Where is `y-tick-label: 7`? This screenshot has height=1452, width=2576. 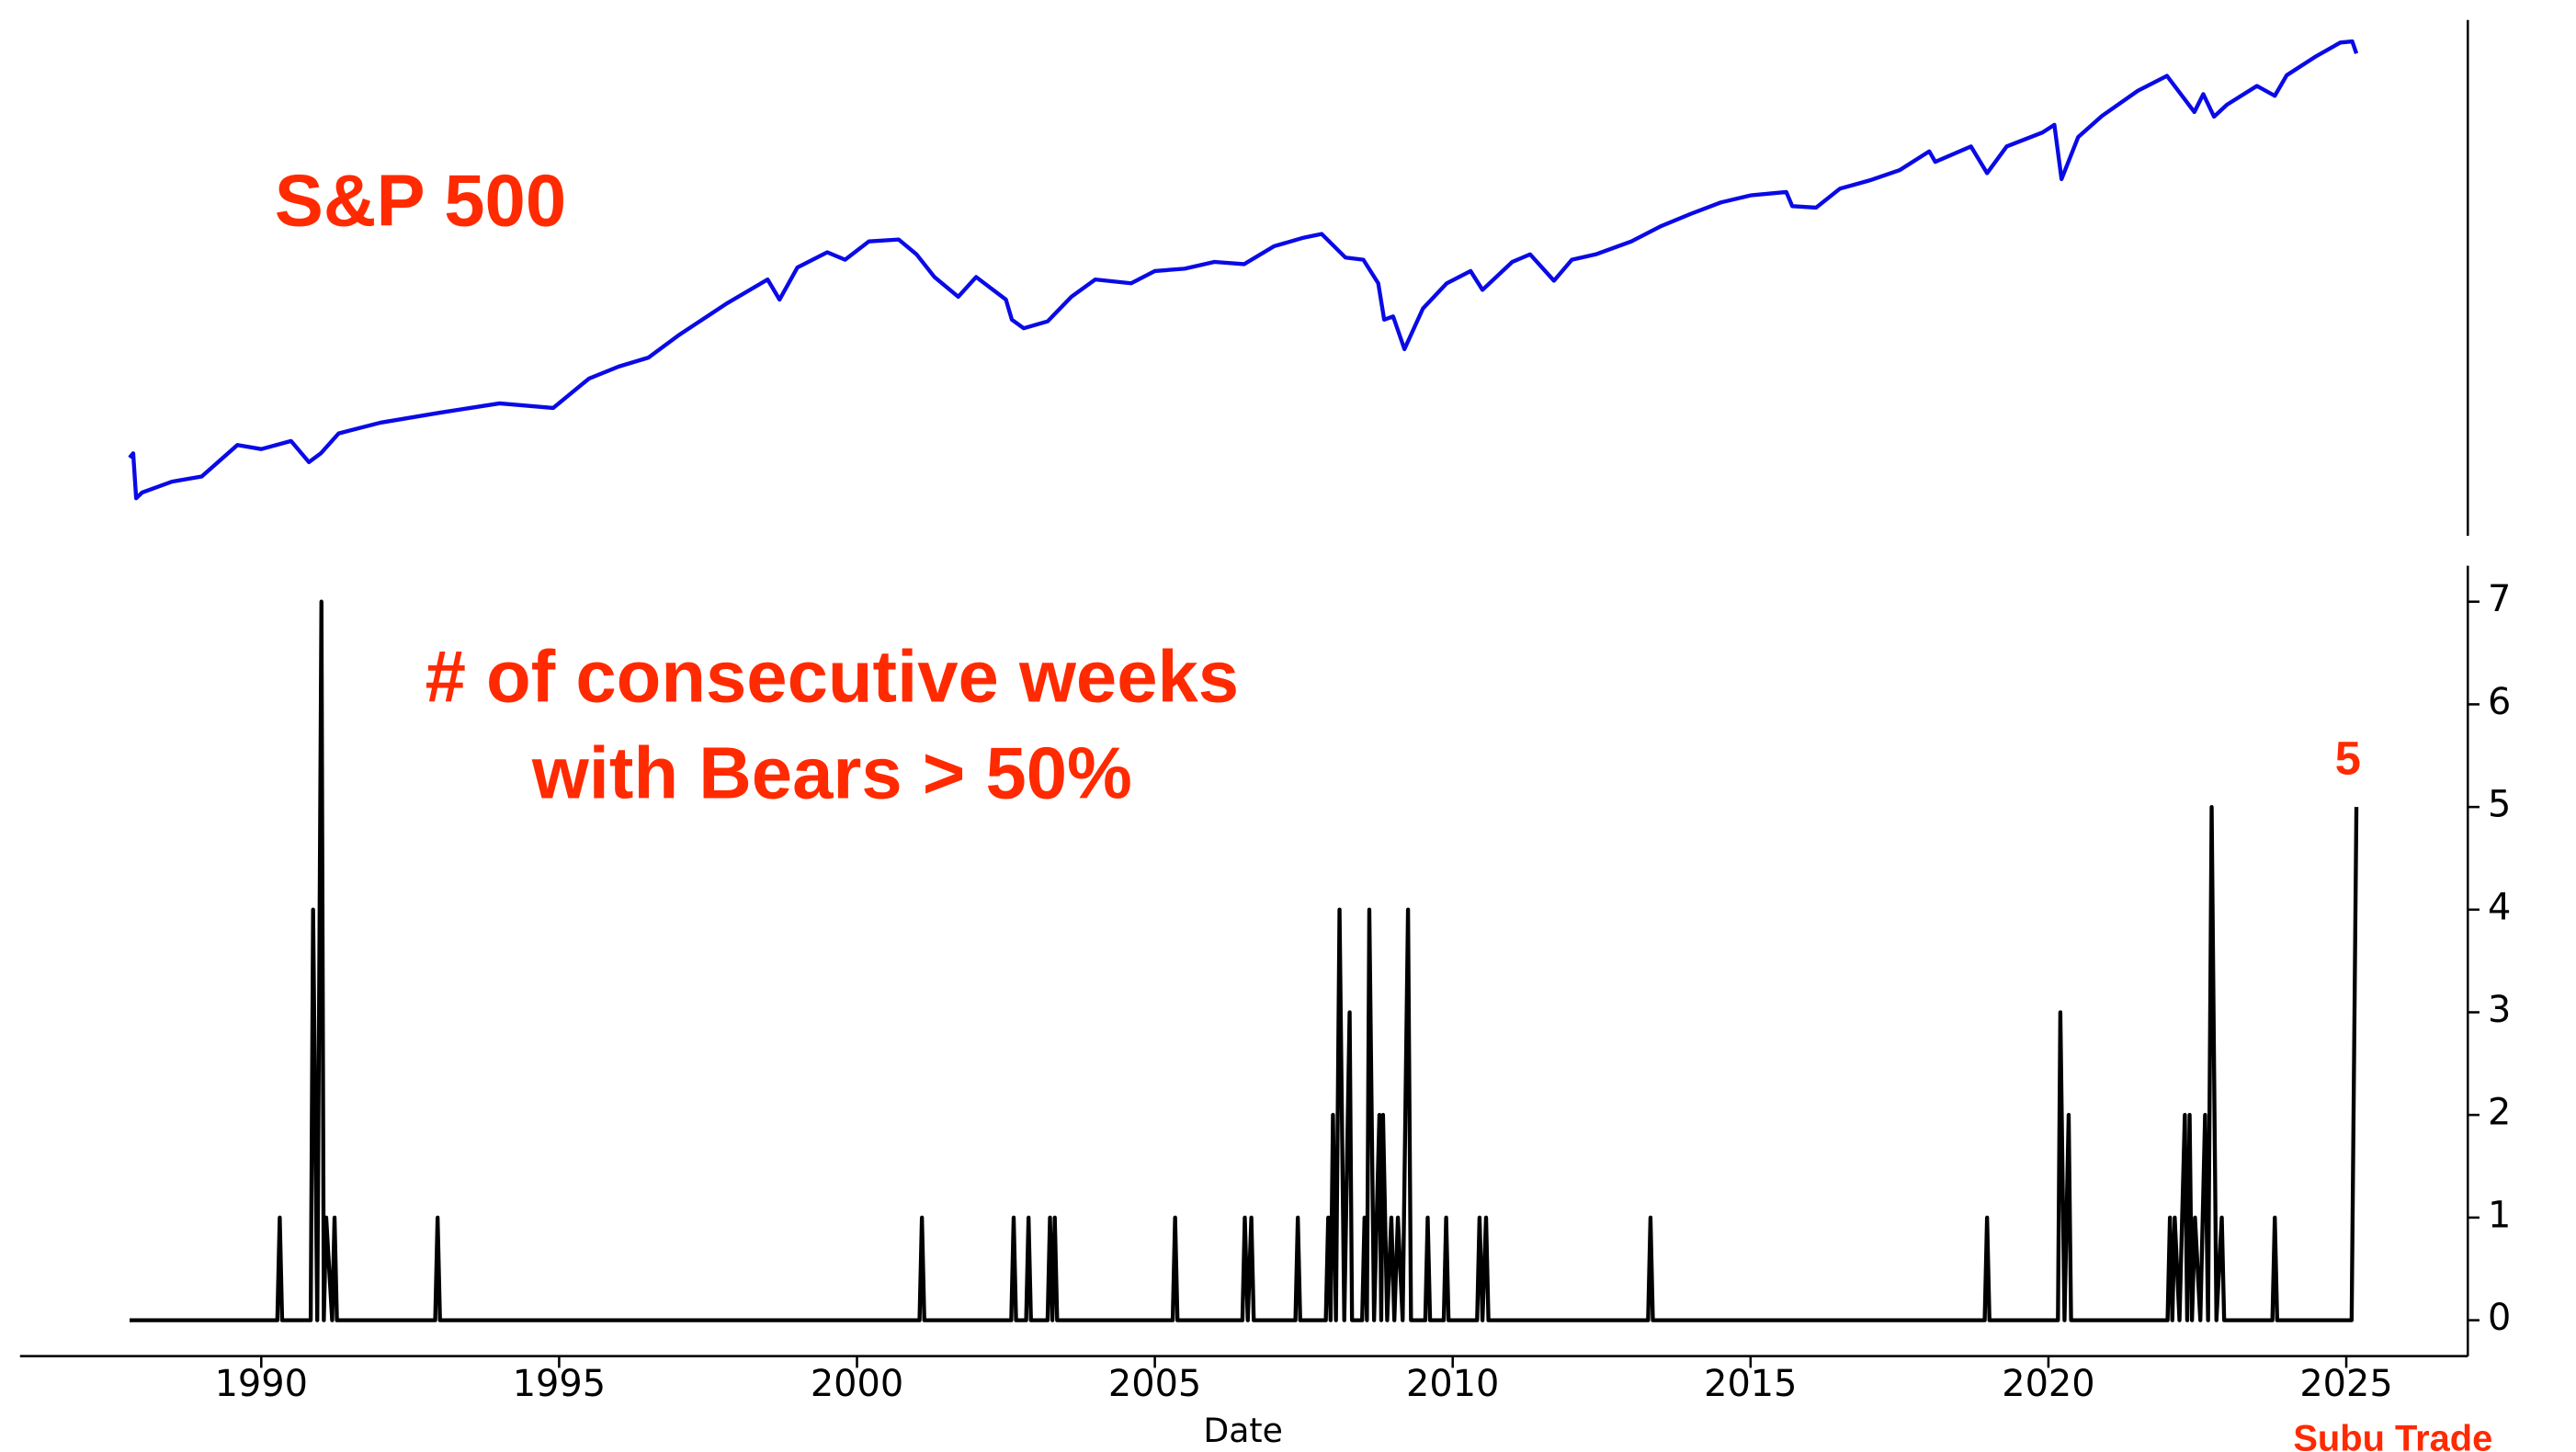
y-tick-label: 7 is located at coordinates (2499, 599).